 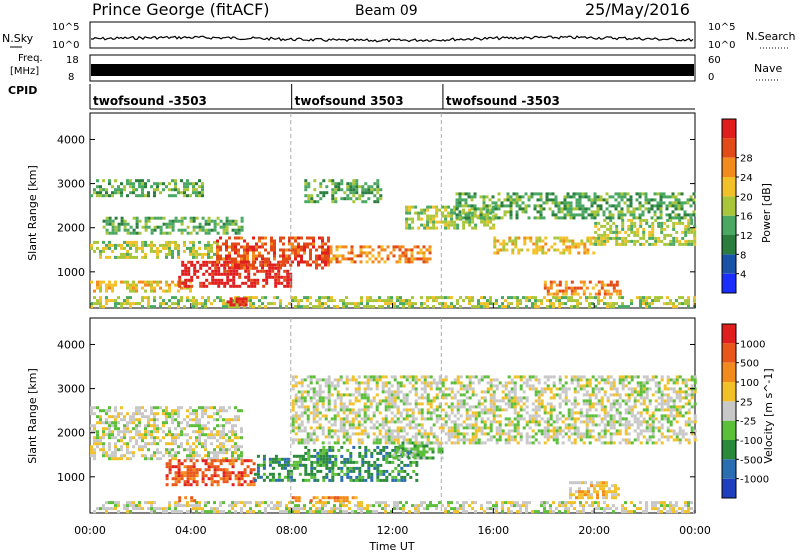 I want to click on nsky-frame, so click(x=392, y=35).